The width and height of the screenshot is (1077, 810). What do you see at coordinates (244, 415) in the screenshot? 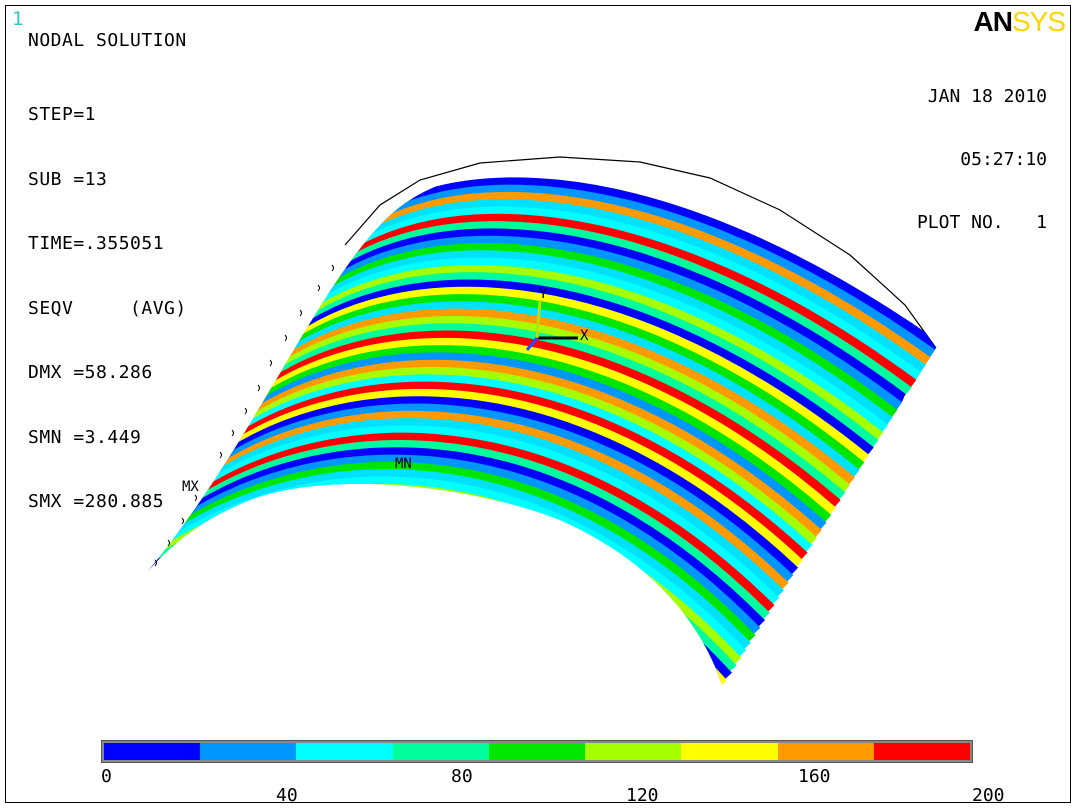
I see `edge-markers` at bounding box center [244, 415].